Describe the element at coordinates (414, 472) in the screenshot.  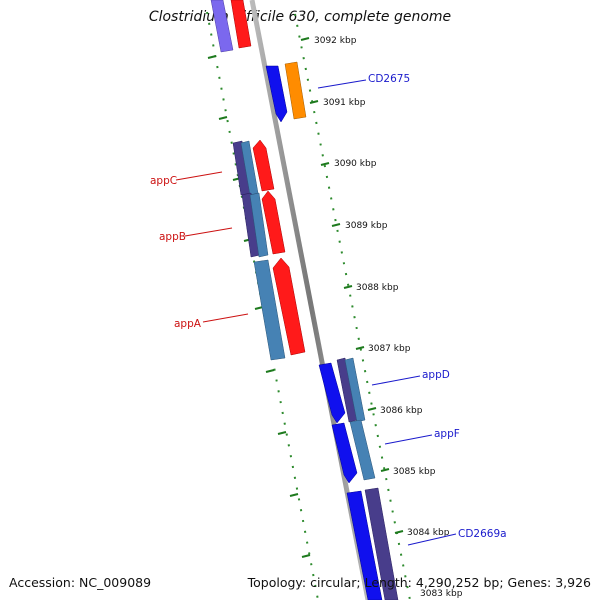
I see `tick-label-3085: 3085 kbp` at that location.